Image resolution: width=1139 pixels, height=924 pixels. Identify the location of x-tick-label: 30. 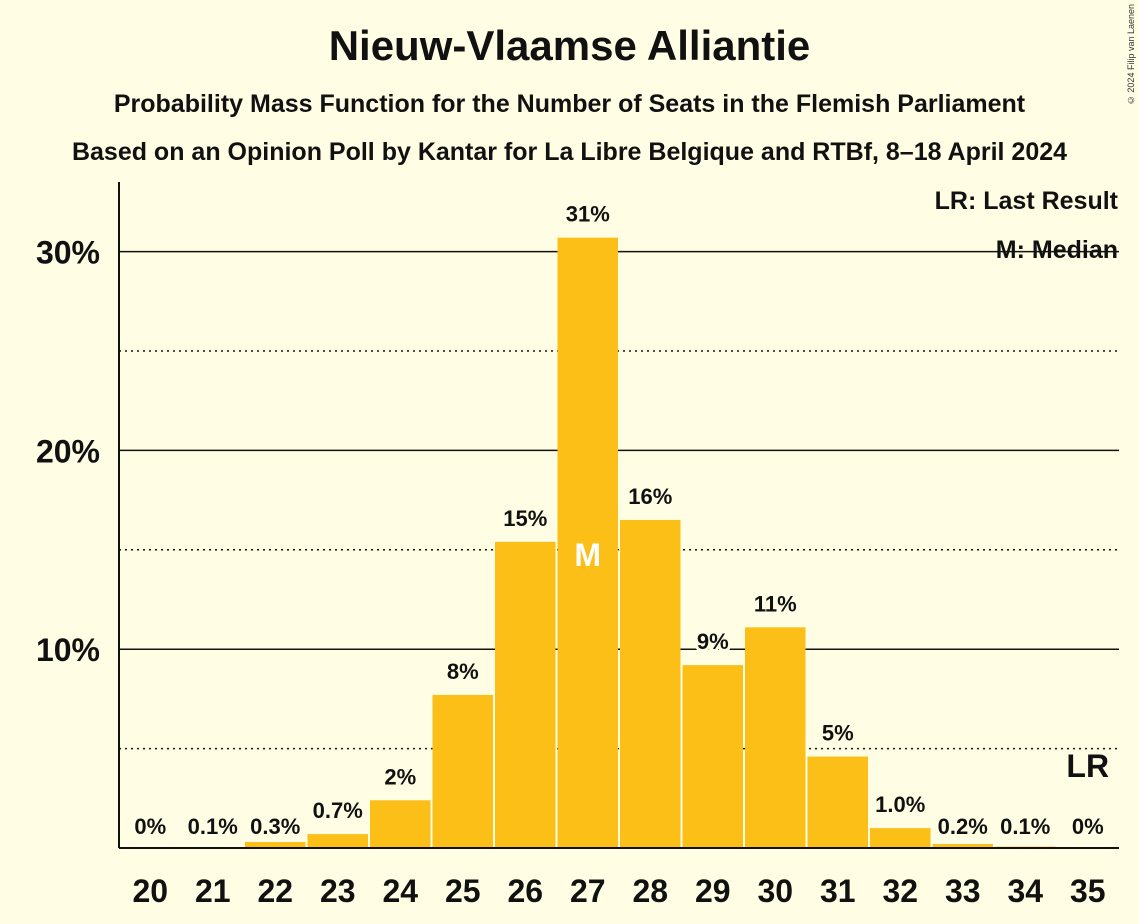
(775, 891).